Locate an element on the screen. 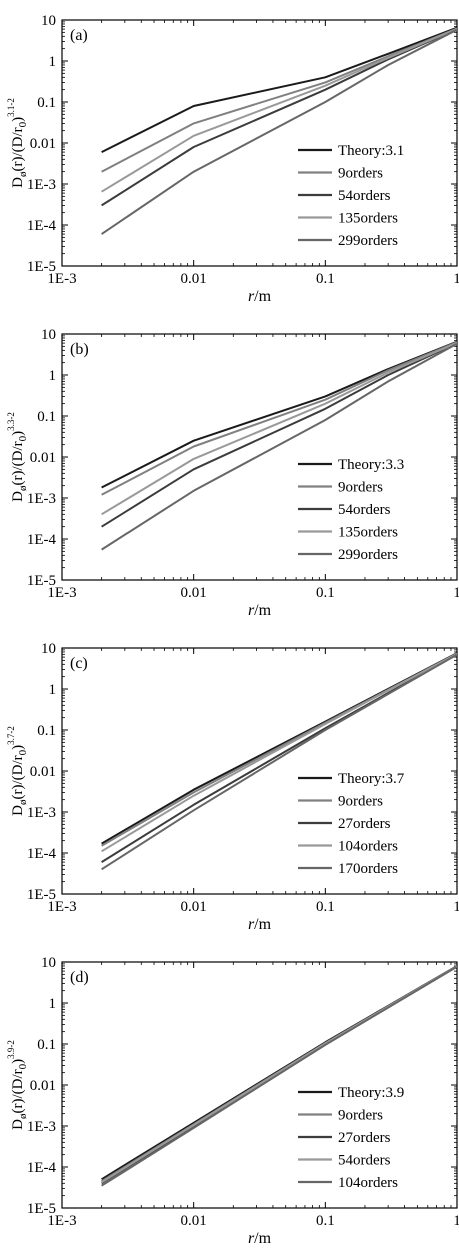 This screenshot has height=1258, width=459. panel-label: (c) is located at coordinates (79, 663).